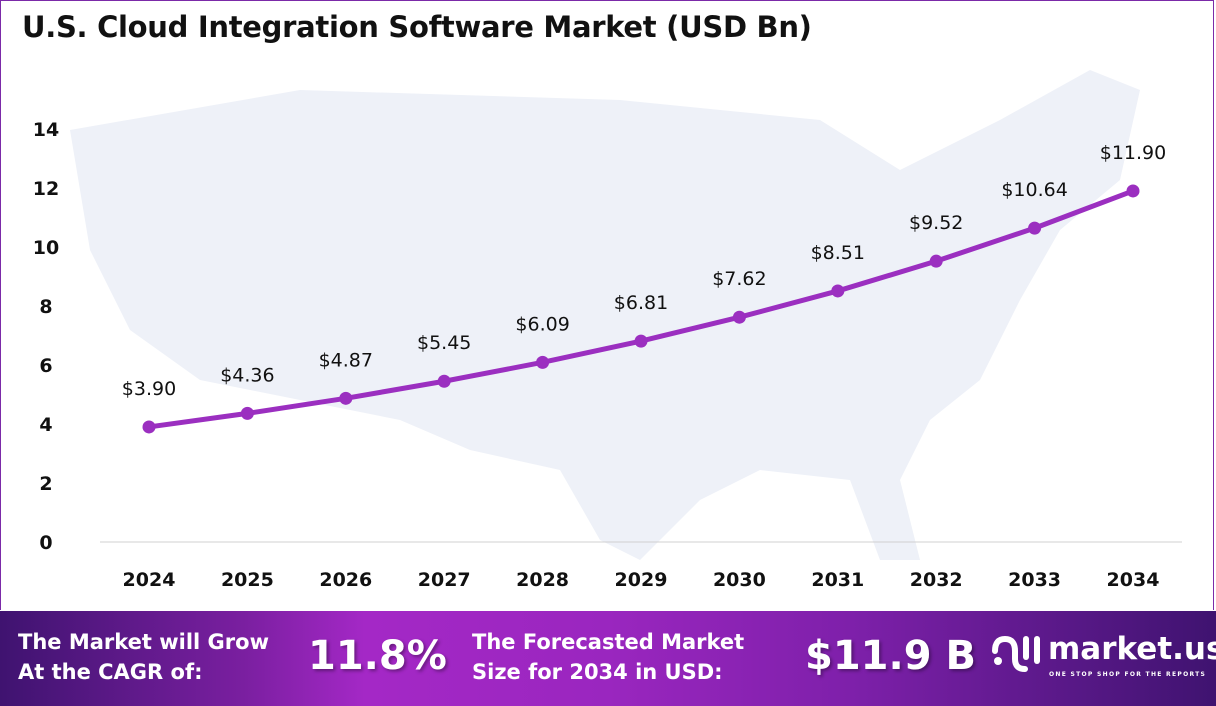  Describe the element at coordinates (838, 253) in the screenshot. I see `data-label: $8.51` at that location.